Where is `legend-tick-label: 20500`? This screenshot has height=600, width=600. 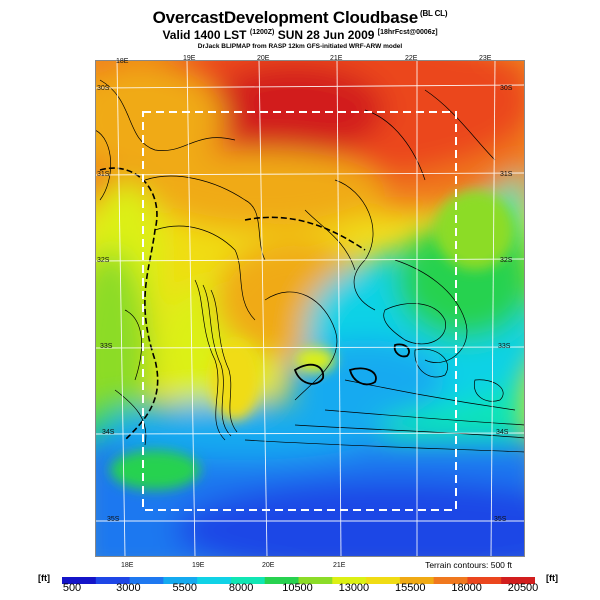 legend-tick-label: 20500 is located at coordinates (523, 588).